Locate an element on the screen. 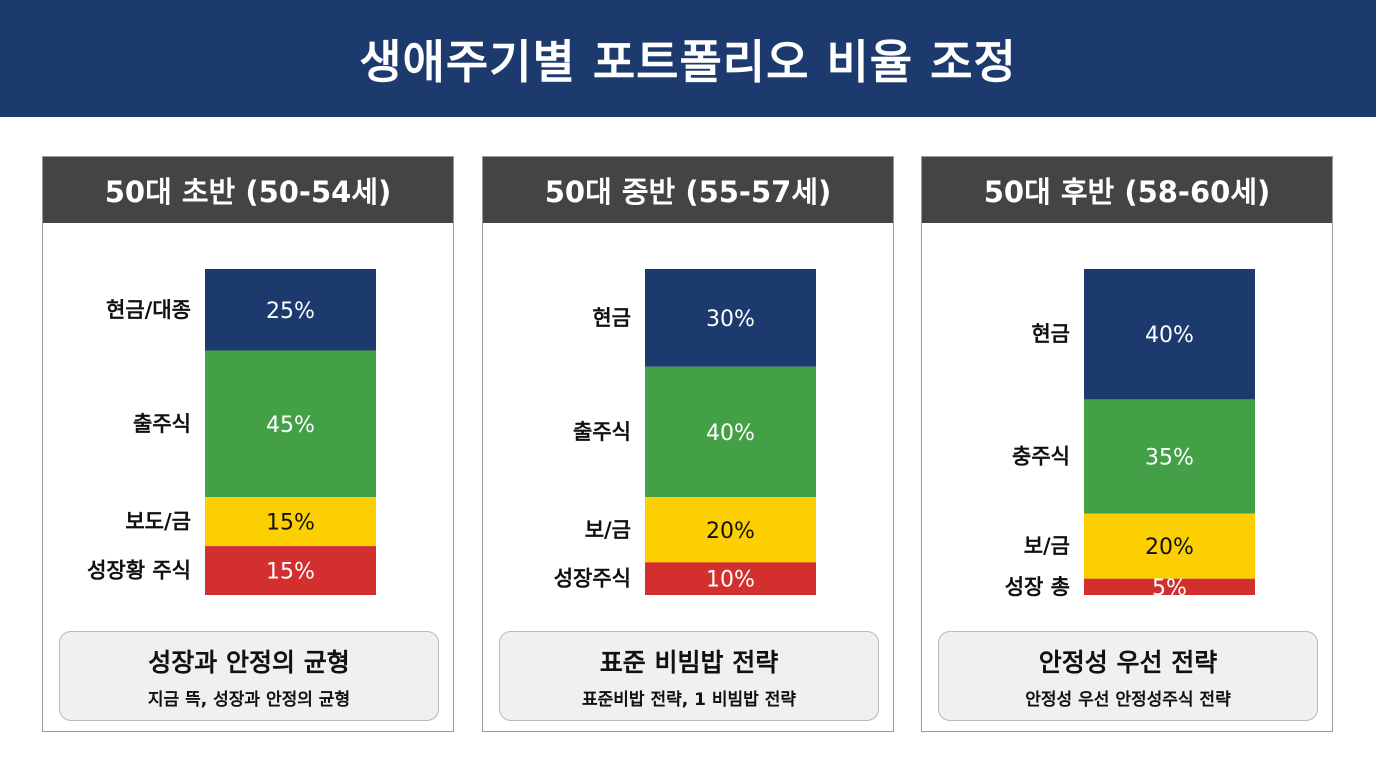  category-label: 충주식 is located at coordinates (1041, 456).